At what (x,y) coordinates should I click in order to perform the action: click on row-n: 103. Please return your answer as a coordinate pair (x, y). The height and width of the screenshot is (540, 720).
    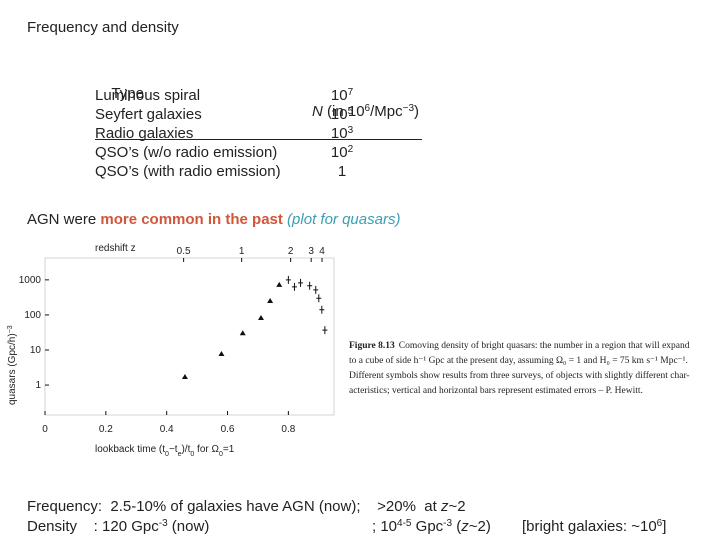
    Looking at the image, I should click on (342, 134).